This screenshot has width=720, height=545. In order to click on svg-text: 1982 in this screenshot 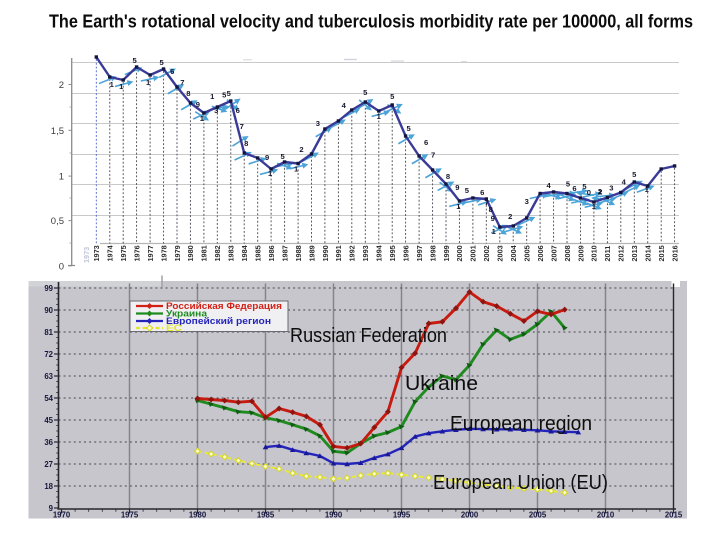, I will do `click(217, 253)`.